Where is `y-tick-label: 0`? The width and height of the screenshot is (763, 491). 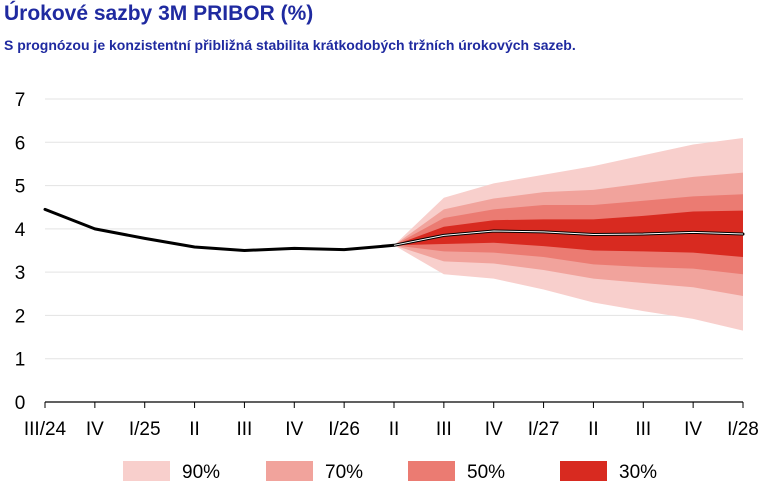
y-tick-label: 0 is located at coordinates (20, 403).